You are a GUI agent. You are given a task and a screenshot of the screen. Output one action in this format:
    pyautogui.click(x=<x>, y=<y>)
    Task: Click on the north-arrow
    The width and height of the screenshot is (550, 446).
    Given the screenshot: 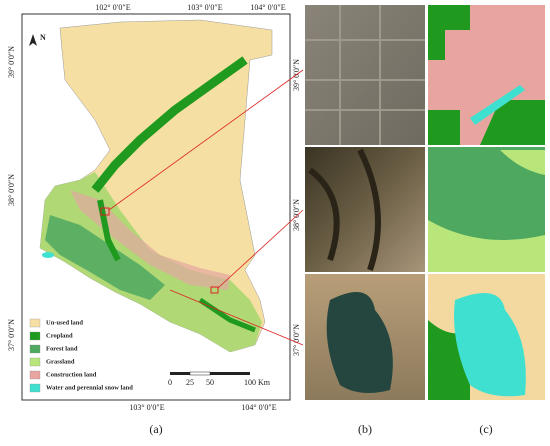 What is the action you would take?
    pyautogui.click(x=33, y=40)
    